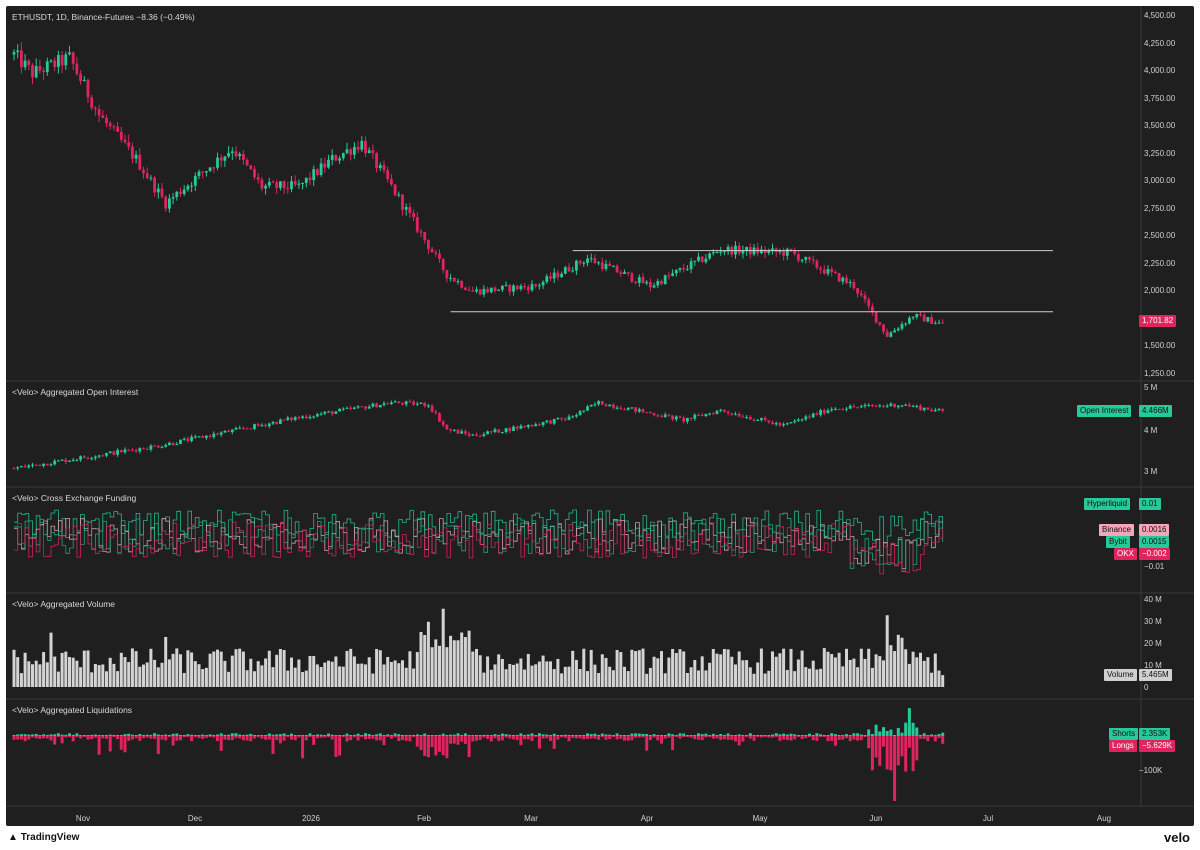 This screenshot has width=1200, height=850. Describe the element at coordinates (1107, 504) in the screenshot. I see `hyperliquid-label-name: Hyperliquid` at that location.